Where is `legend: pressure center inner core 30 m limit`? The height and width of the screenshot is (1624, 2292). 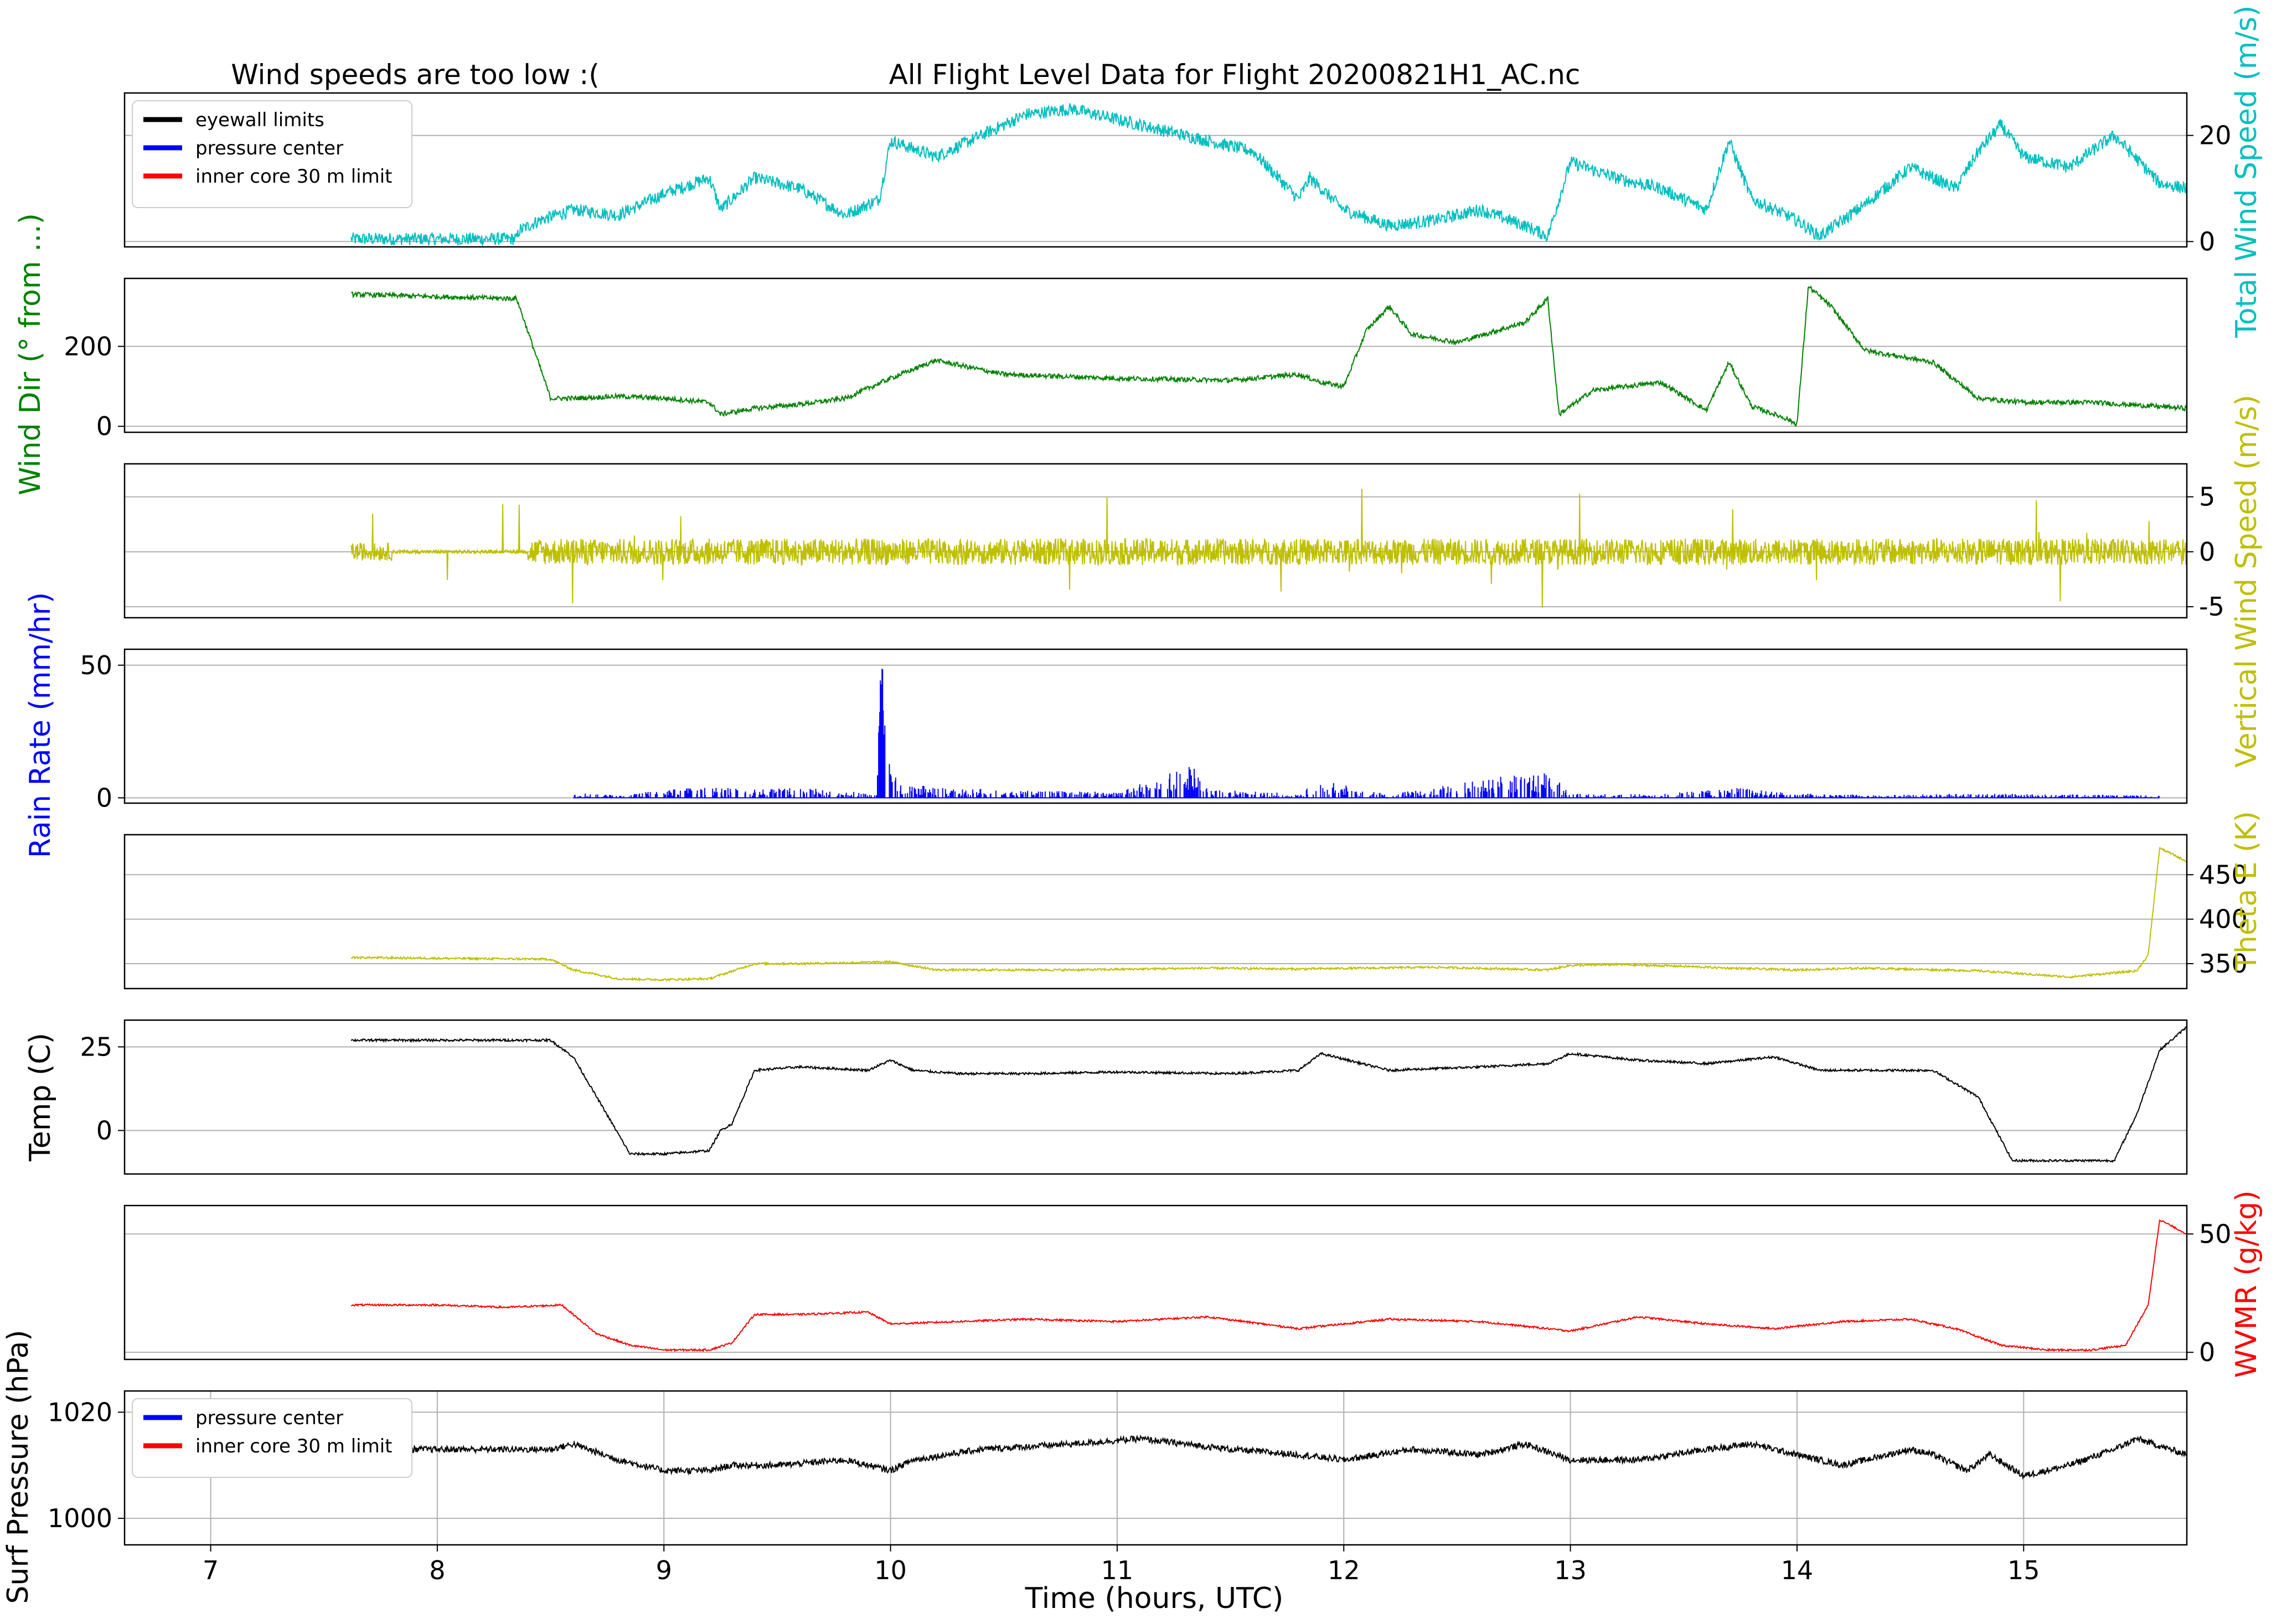
legend: pressure center inner core 30 m limit is located at coordinates (272, 1438).